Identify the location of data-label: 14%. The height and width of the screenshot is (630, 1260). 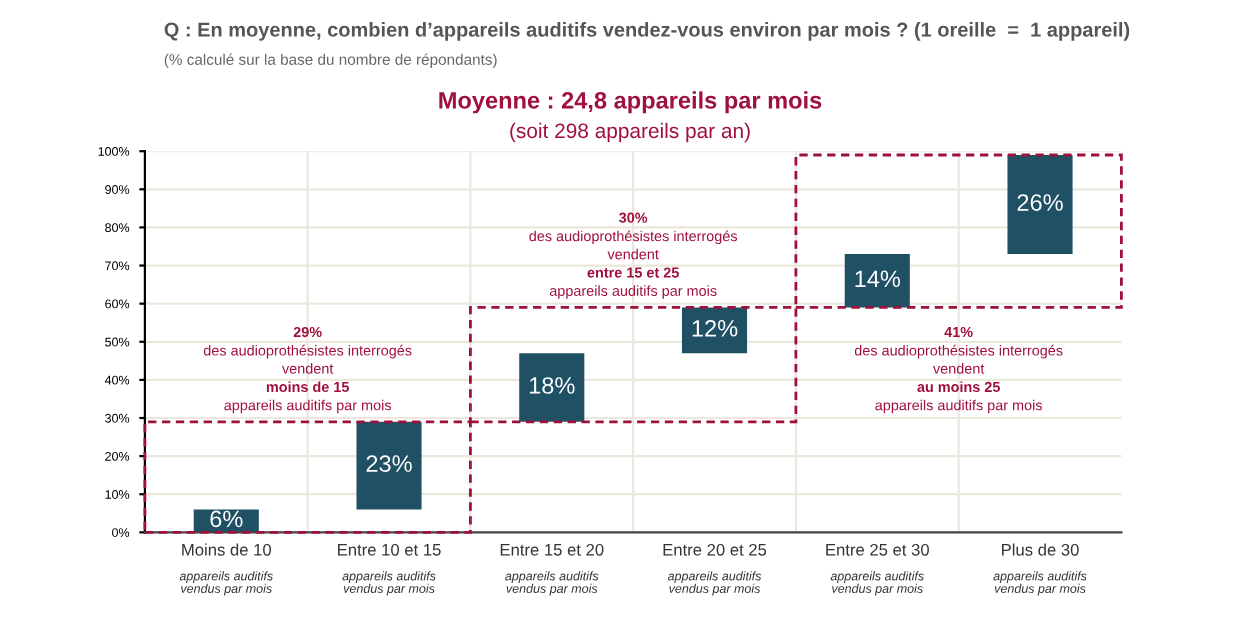
(878, 279).